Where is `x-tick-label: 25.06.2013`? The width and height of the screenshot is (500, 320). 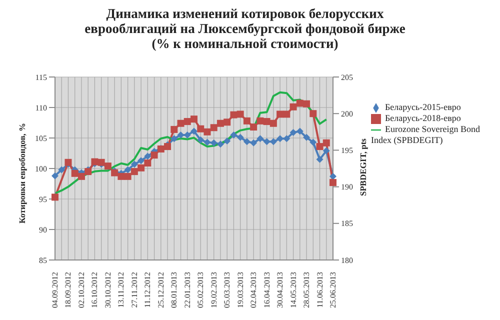 x-tick-label: 25.06.2013 is located at coordinates (333, 290).